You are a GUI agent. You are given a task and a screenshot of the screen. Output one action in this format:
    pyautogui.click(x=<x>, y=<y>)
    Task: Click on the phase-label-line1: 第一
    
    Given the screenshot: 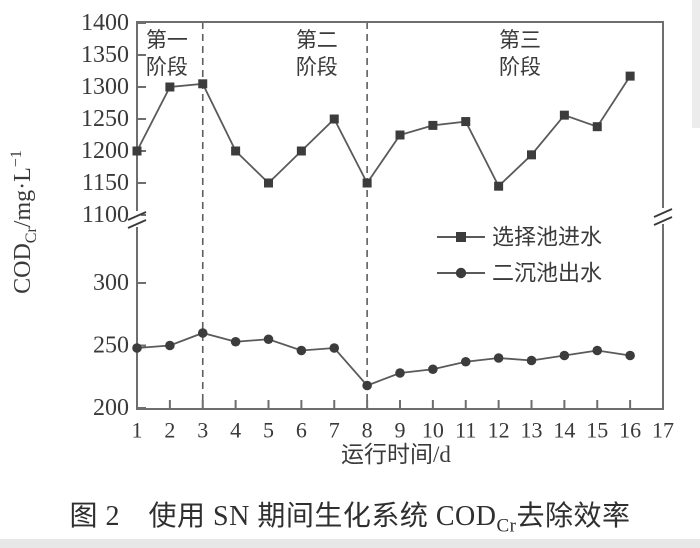 What is the action you would take?
    pyautogui.click(x=167, y=40)
    